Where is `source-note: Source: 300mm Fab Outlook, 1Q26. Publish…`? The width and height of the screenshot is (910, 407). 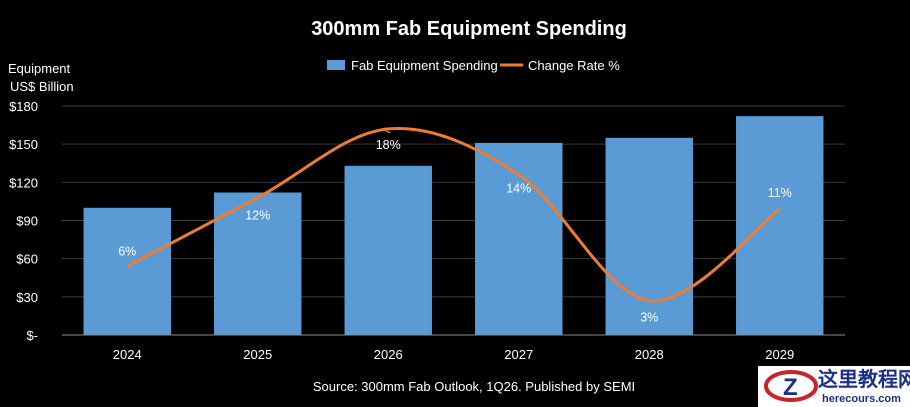
source-note: Source: 300mm Fab Outlook, 1Q26. Publish… is located at coordinates (474, 386).